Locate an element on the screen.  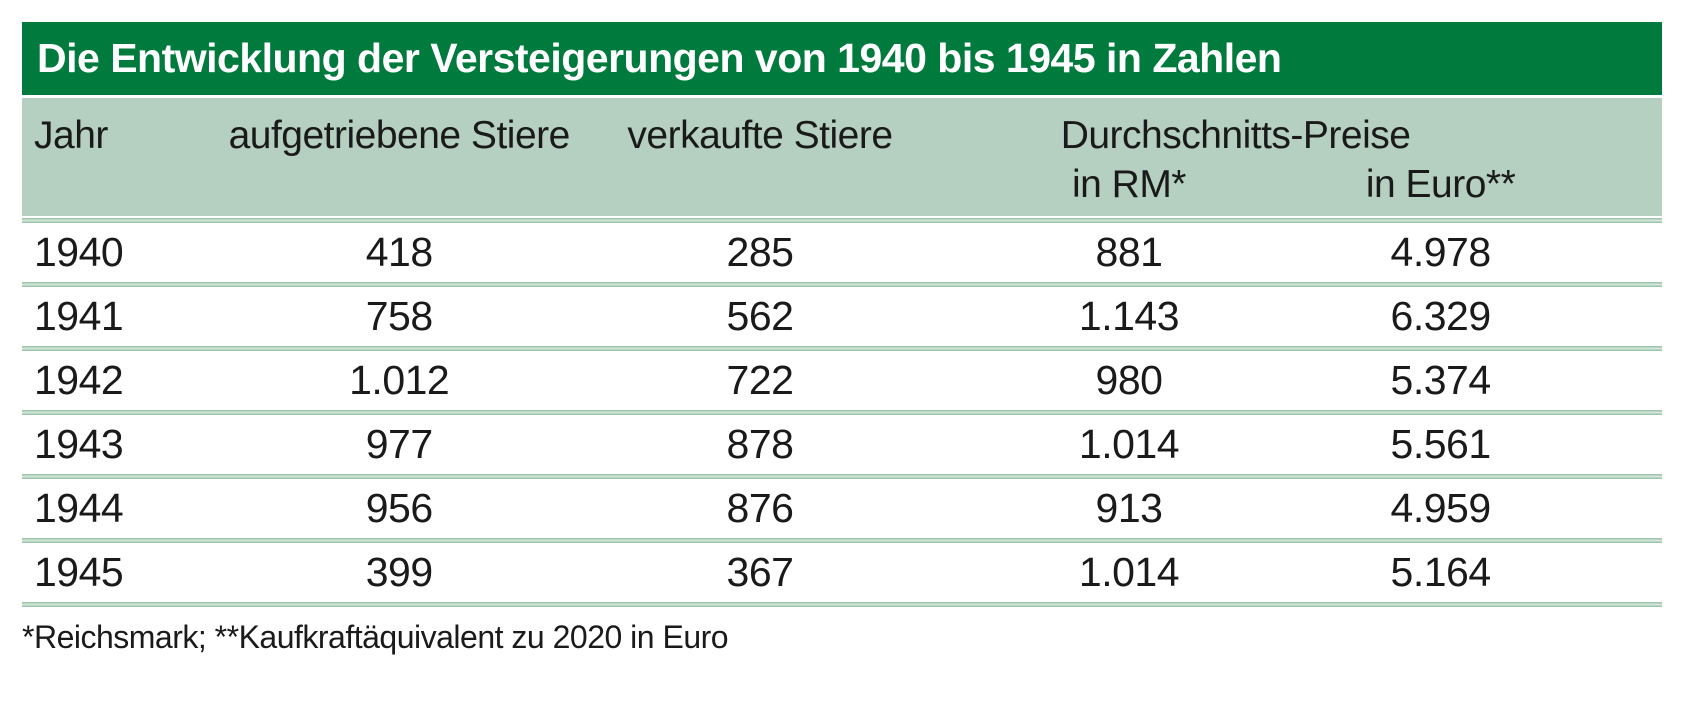
cell-raised: 1.012 is located at coordinates (399, 380).